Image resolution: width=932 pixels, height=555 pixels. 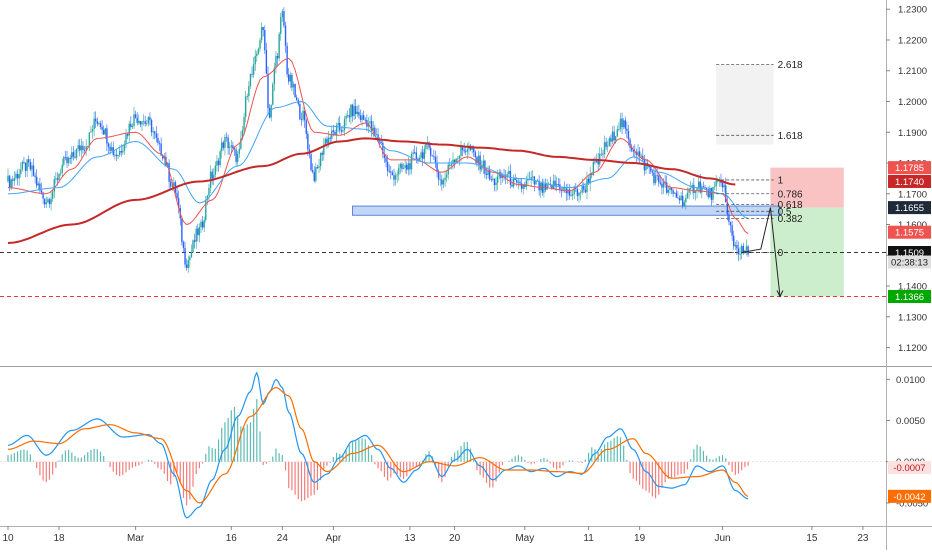 I want to click on time-tick-label: 10, so click(x=8, y=538).